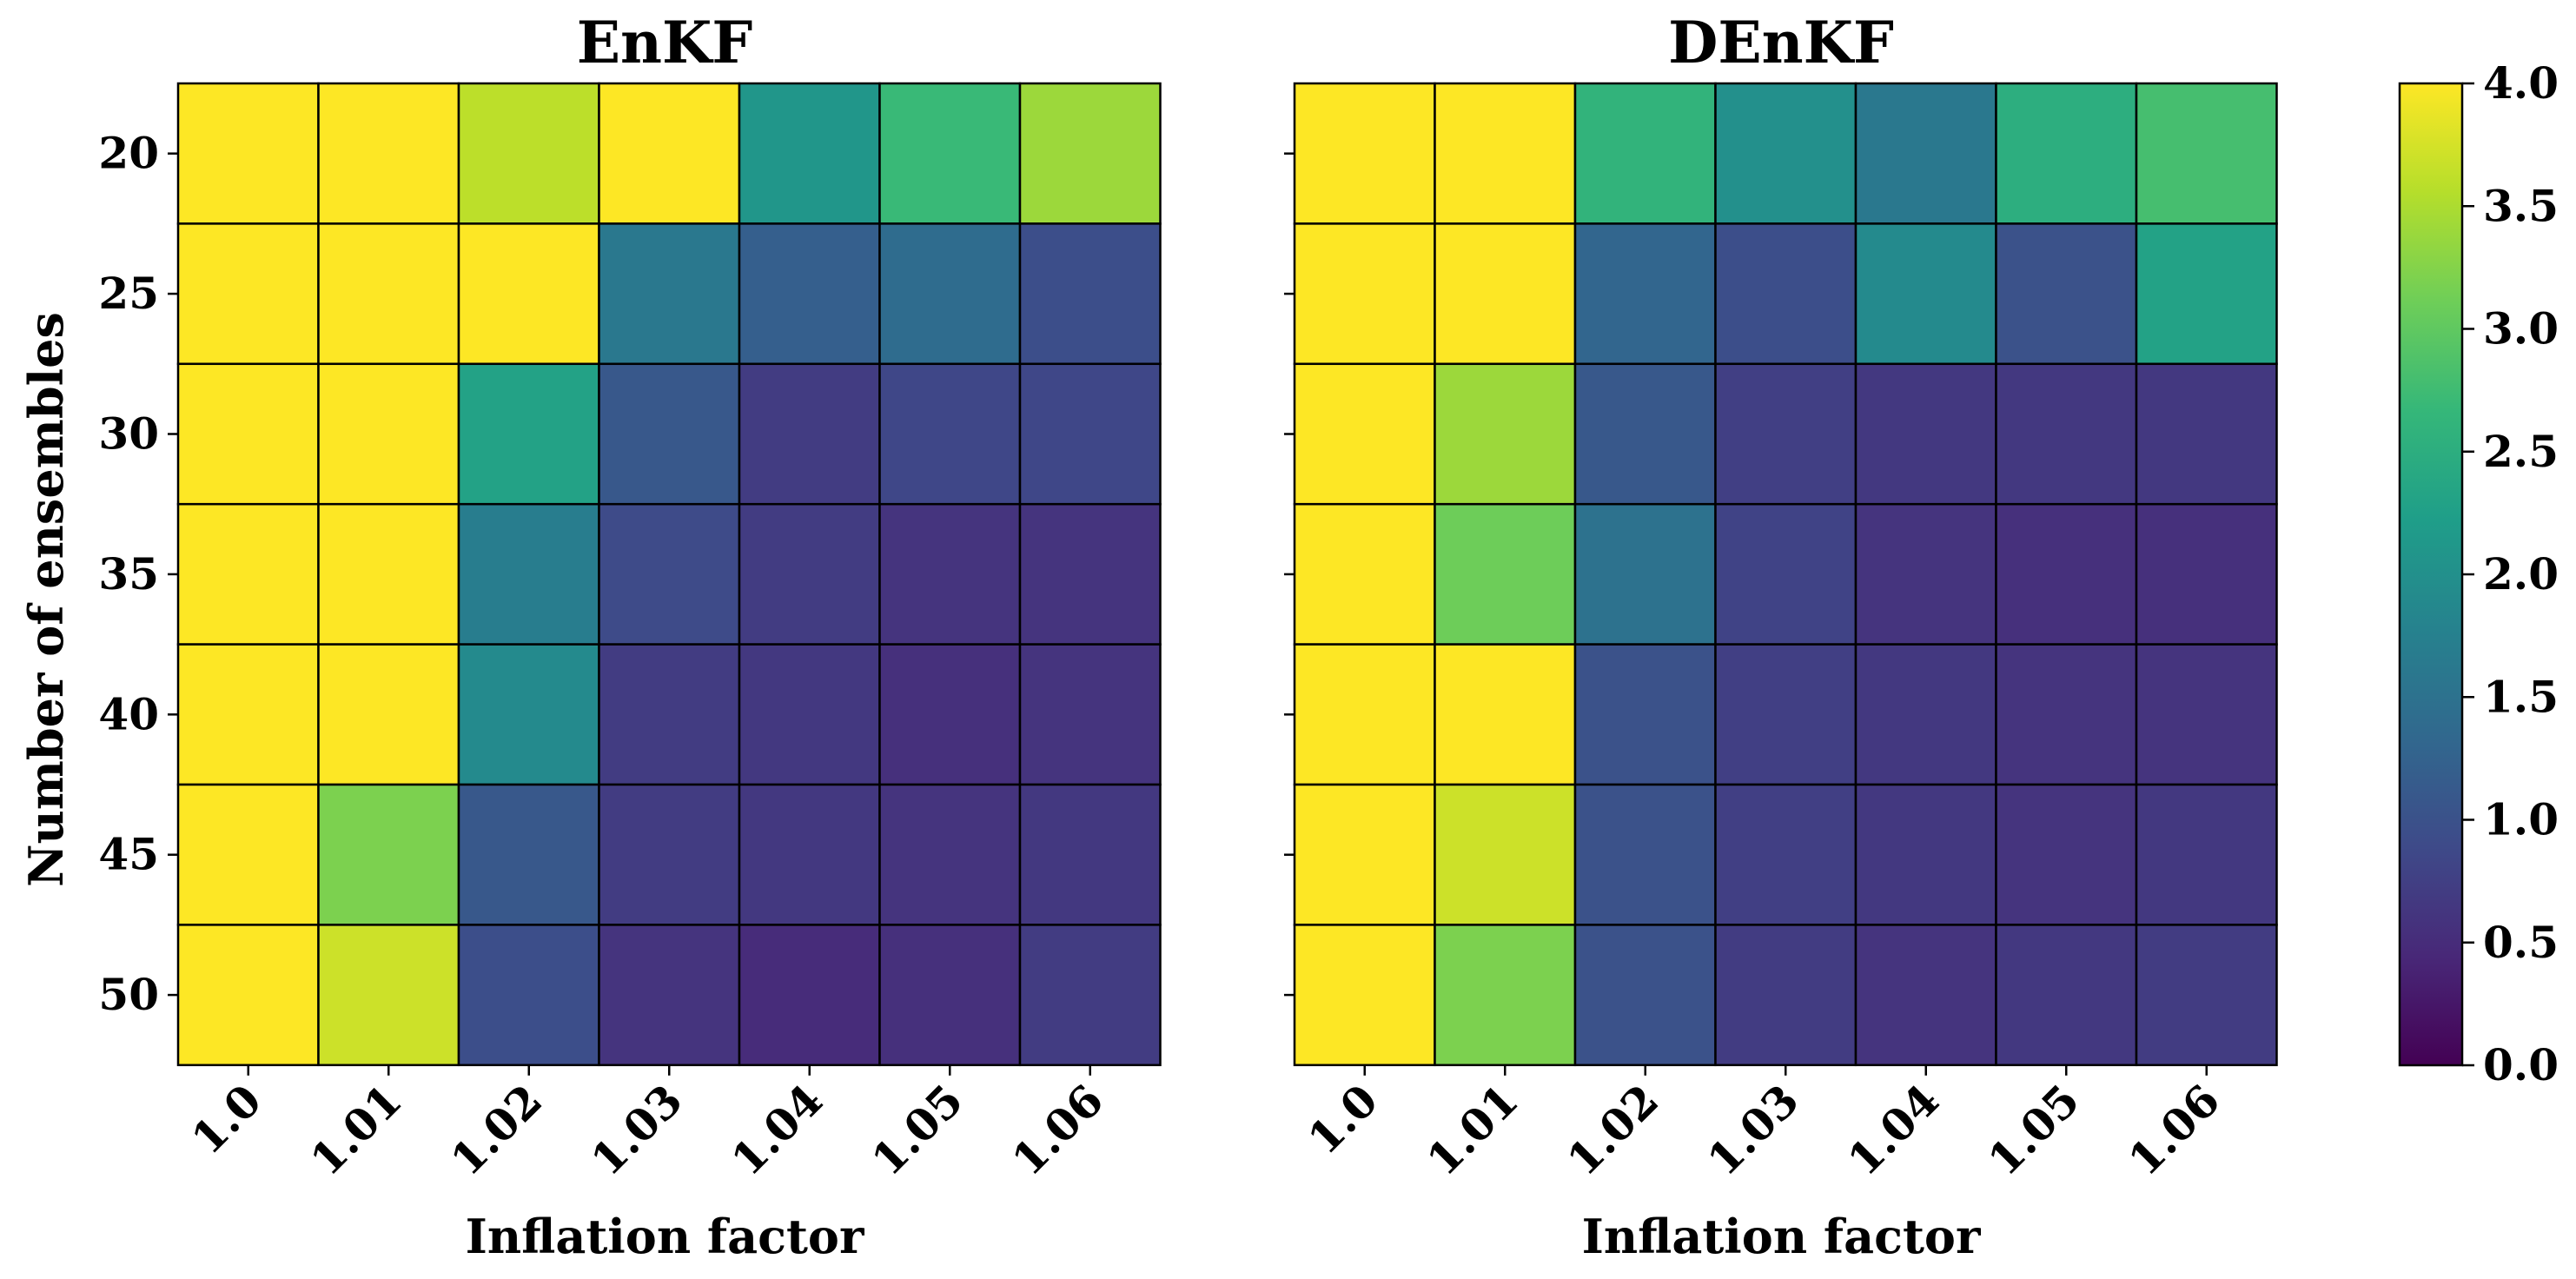 The width and height of the screenshot is (2576, 1279). Describe the element at coordinates (647, 1125) in the screenshot. I see `x-axis-ticks: 1.0 1.01 1.02 1.03 1.04 1.05 1.06` at that location.